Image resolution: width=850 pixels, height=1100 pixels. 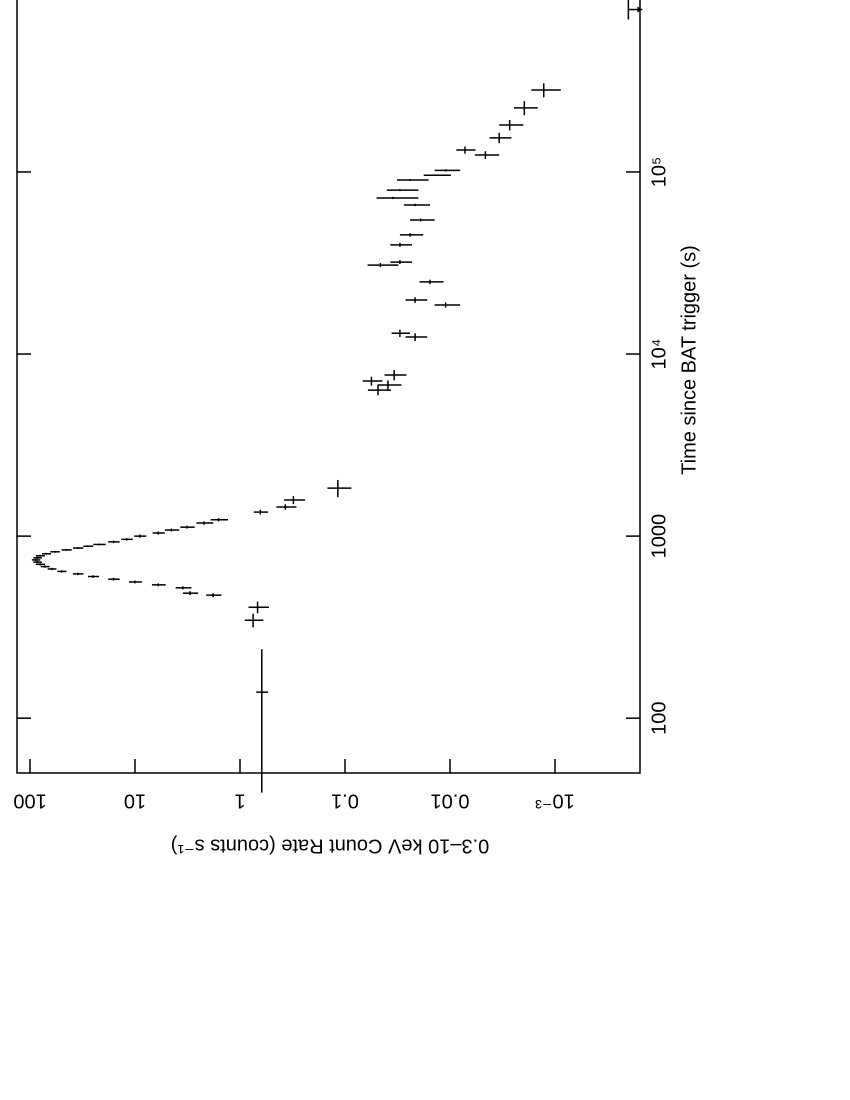 What do you see at coordinates (659, 172) in the screenshot?
I see `x-tick-label: 10⁵` at bounding box center [659, 172].